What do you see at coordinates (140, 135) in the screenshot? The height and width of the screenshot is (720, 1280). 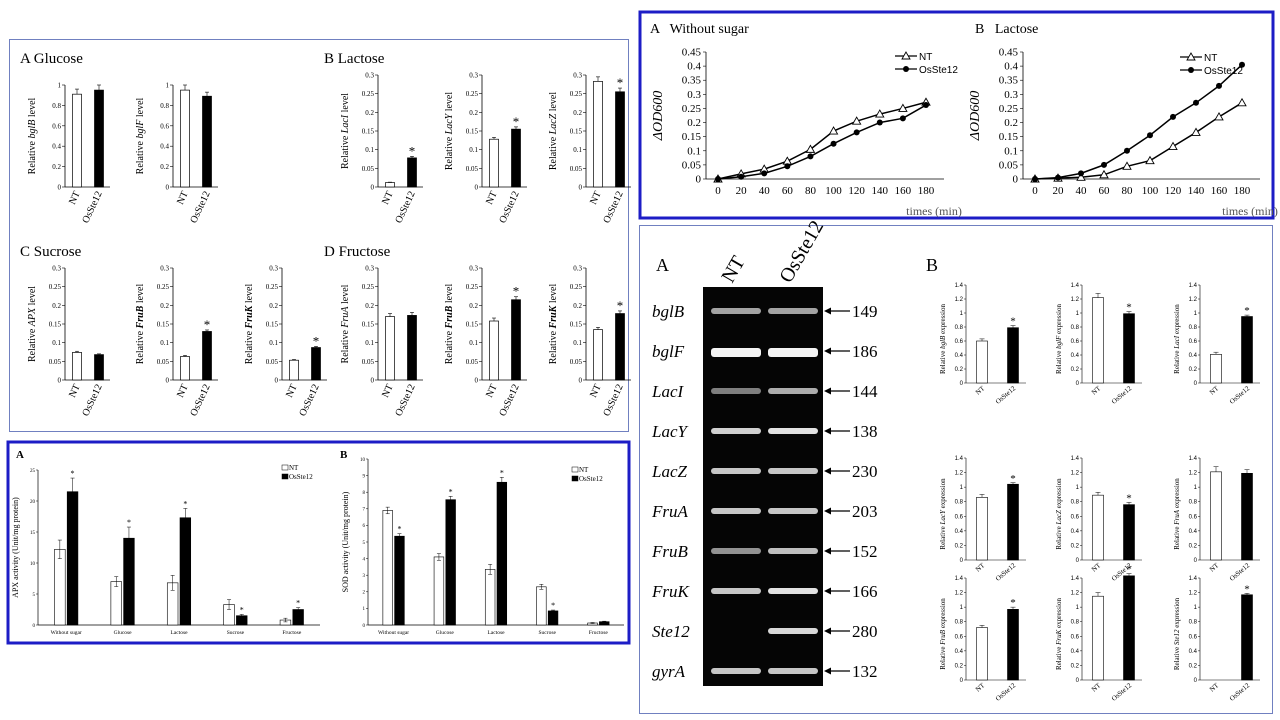 I see `y-axis-label: Relative bglF level` at bounding box center [140, 135].